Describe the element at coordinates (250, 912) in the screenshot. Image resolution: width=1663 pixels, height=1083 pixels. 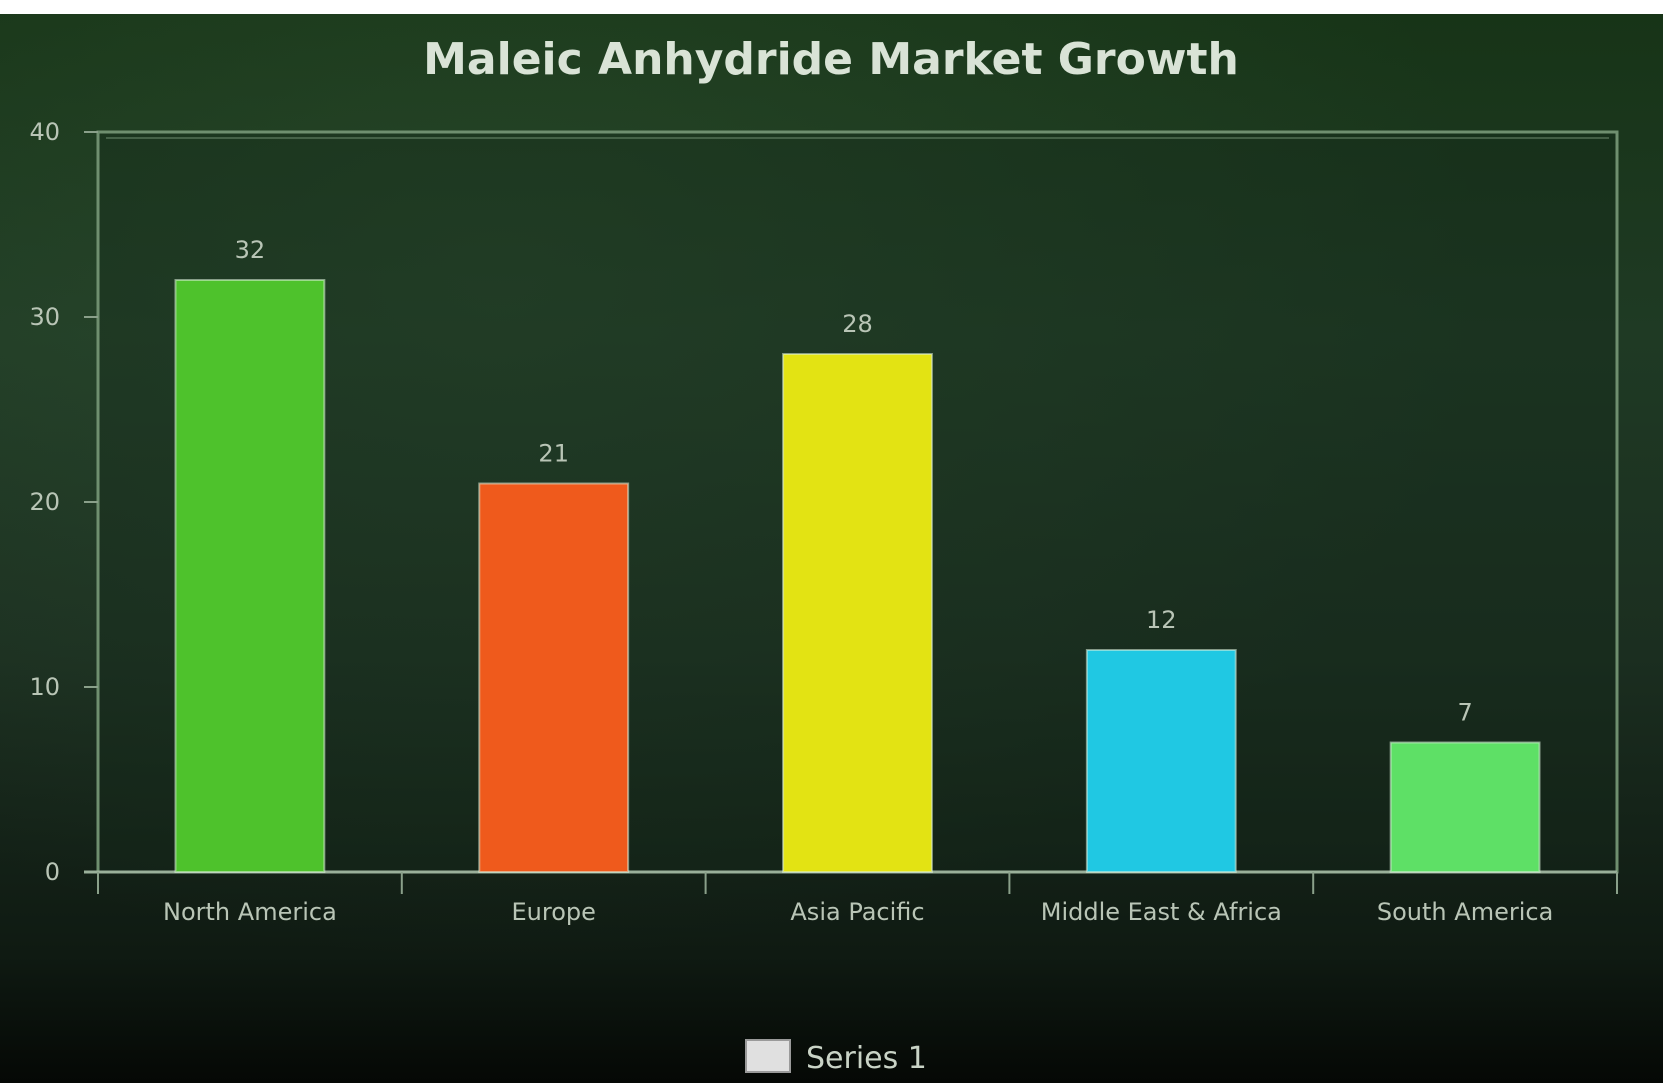
I see `x-tick-label: North America` at that location.